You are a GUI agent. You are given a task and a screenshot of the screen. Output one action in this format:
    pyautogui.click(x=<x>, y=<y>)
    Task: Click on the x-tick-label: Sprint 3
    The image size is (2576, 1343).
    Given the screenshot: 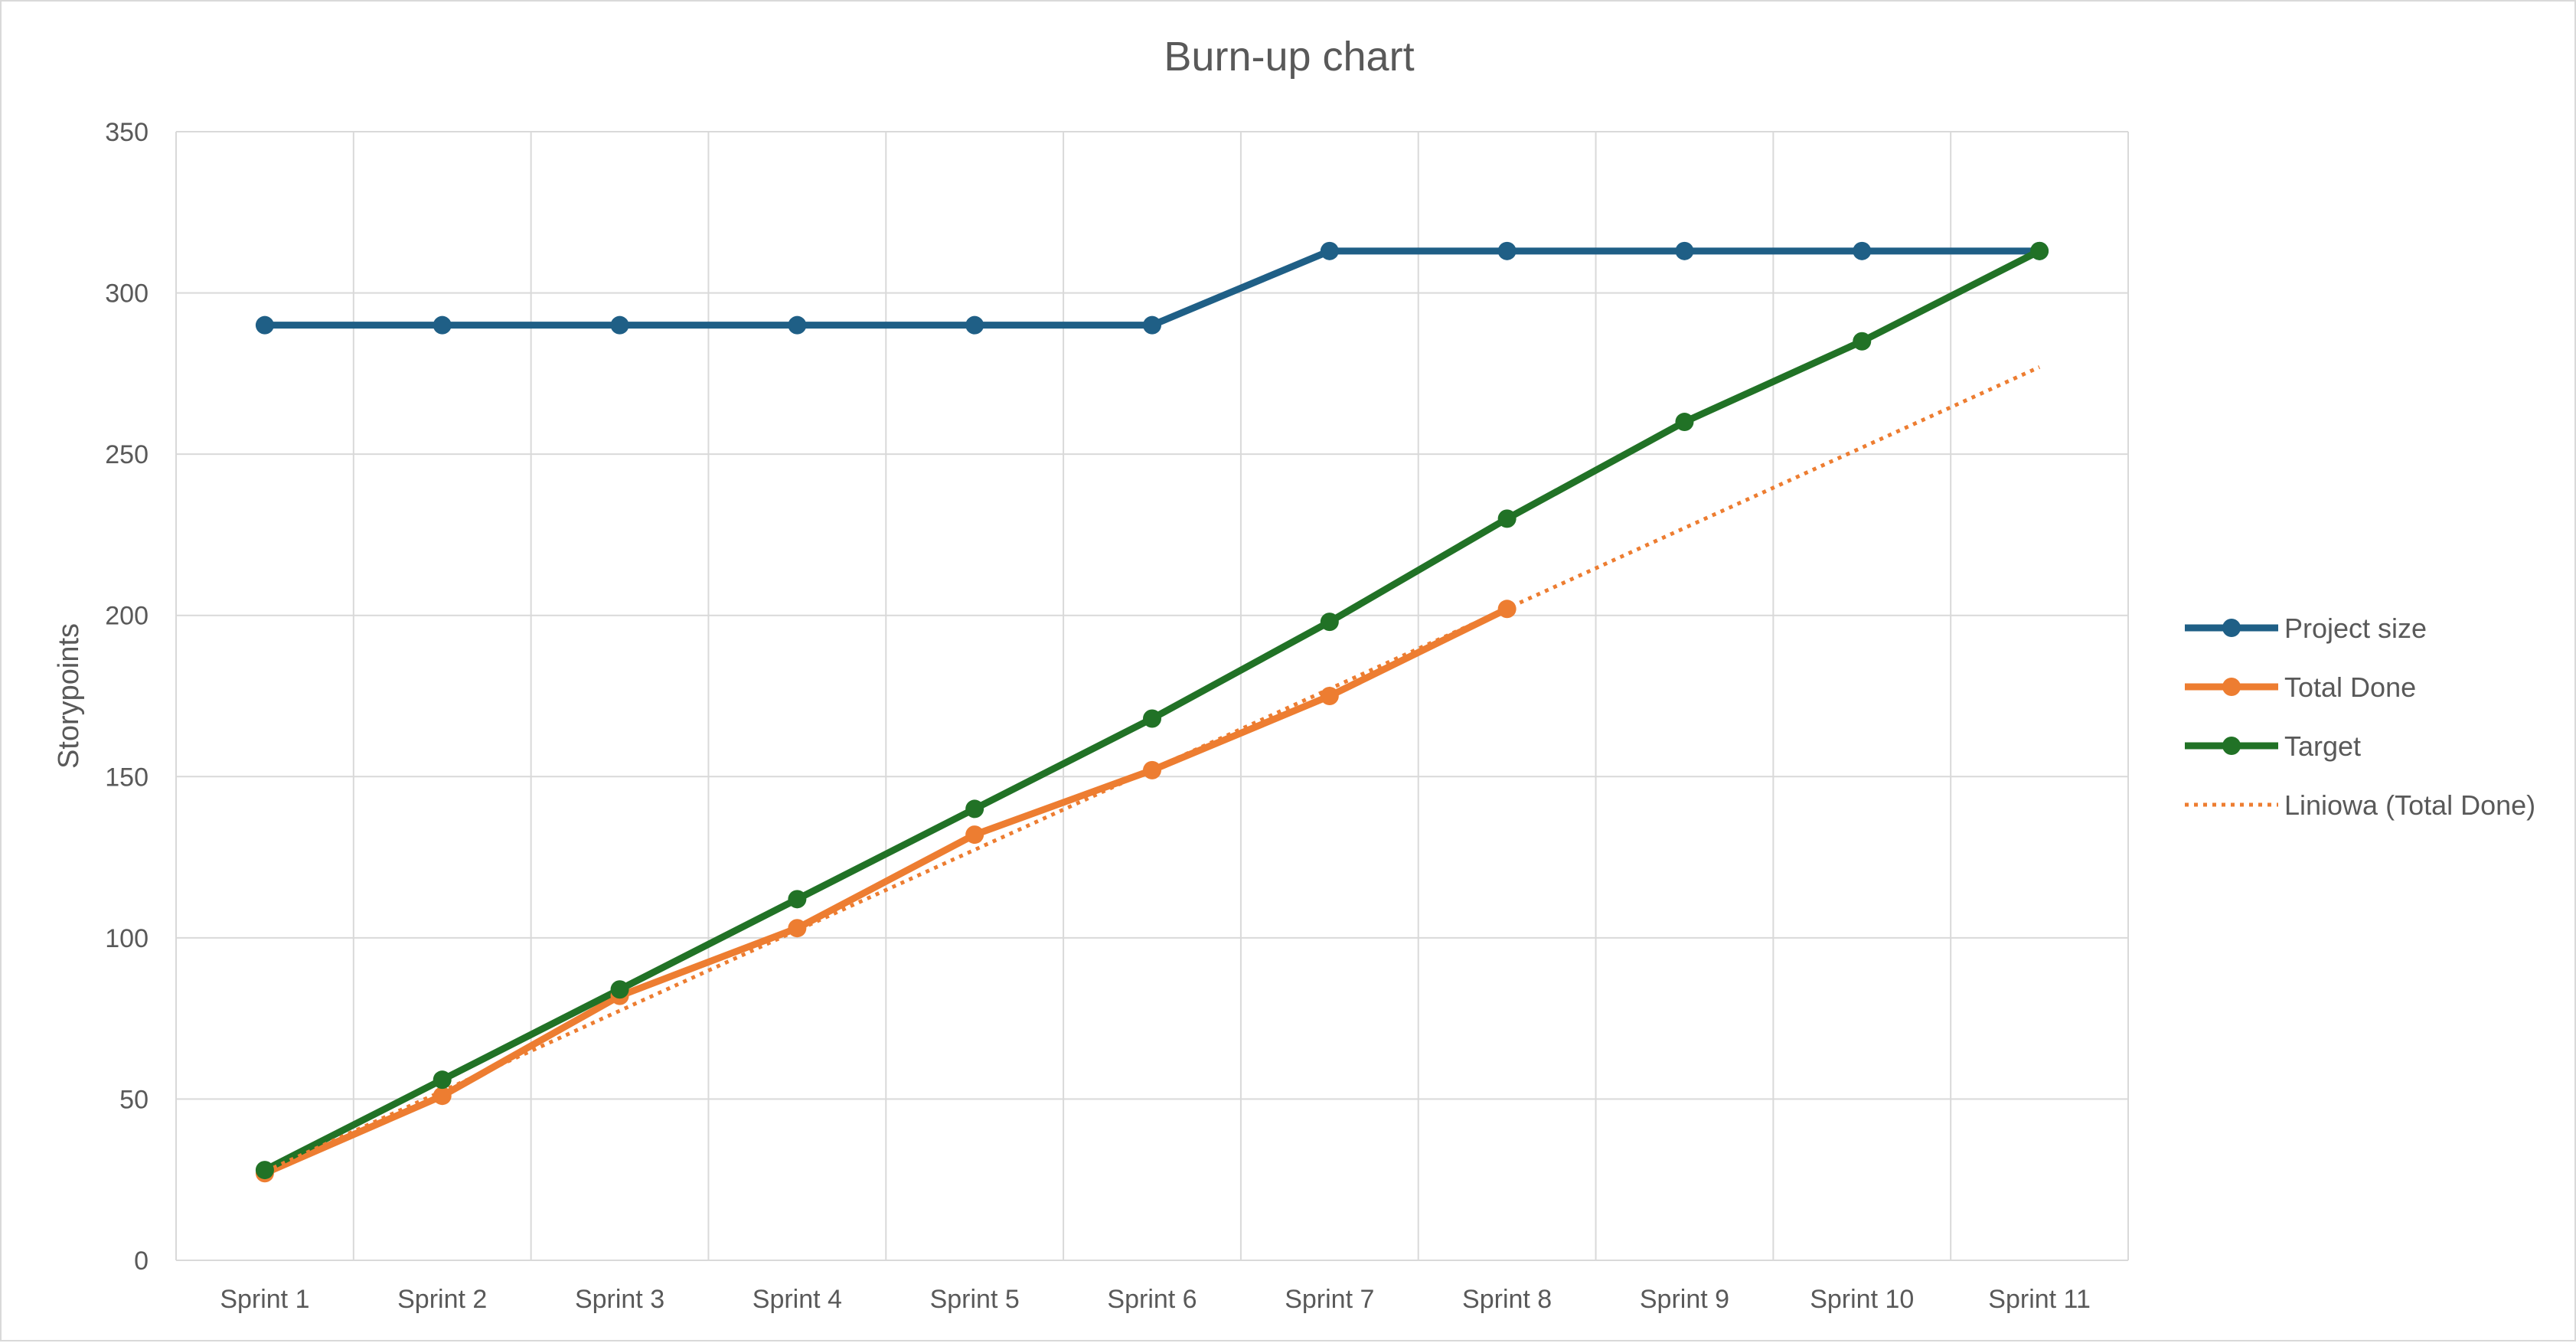 What is the action you would take?
    pyautogui.click(x=619, y=1299)
    